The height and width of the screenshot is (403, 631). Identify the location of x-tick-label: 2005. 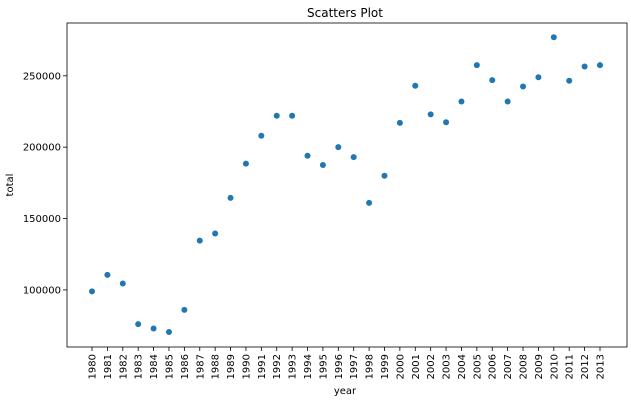
(477, 366).